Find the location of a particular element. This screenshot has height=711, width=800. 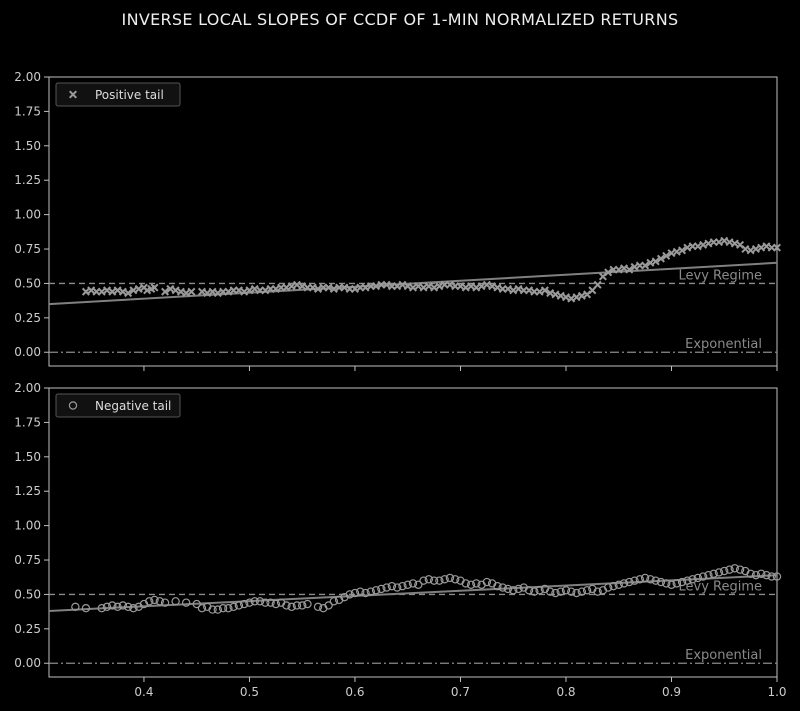

x-tick-label: 0.7 is located at coordinates (460, 692).